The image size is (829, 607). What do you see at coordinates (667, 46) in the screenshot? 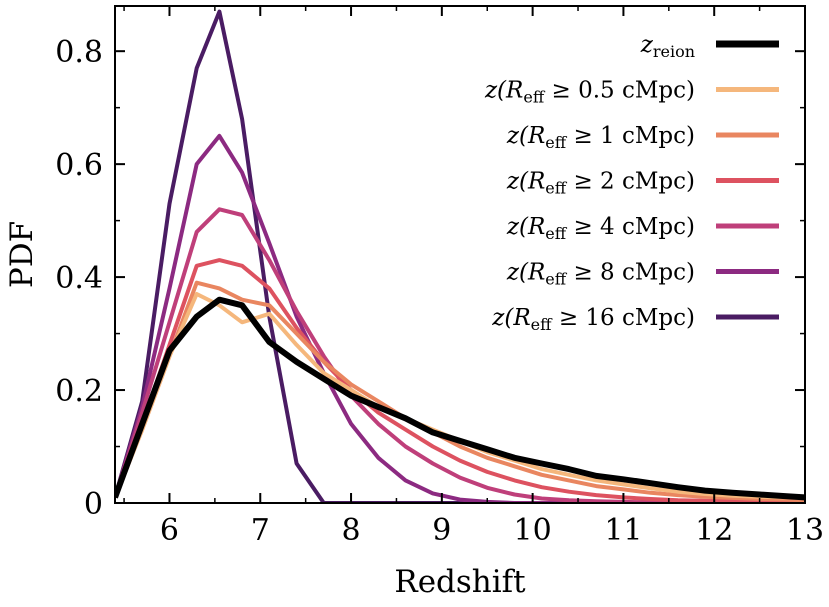
I see `legend-label-0: zreion` at bounding box center [667, 46].